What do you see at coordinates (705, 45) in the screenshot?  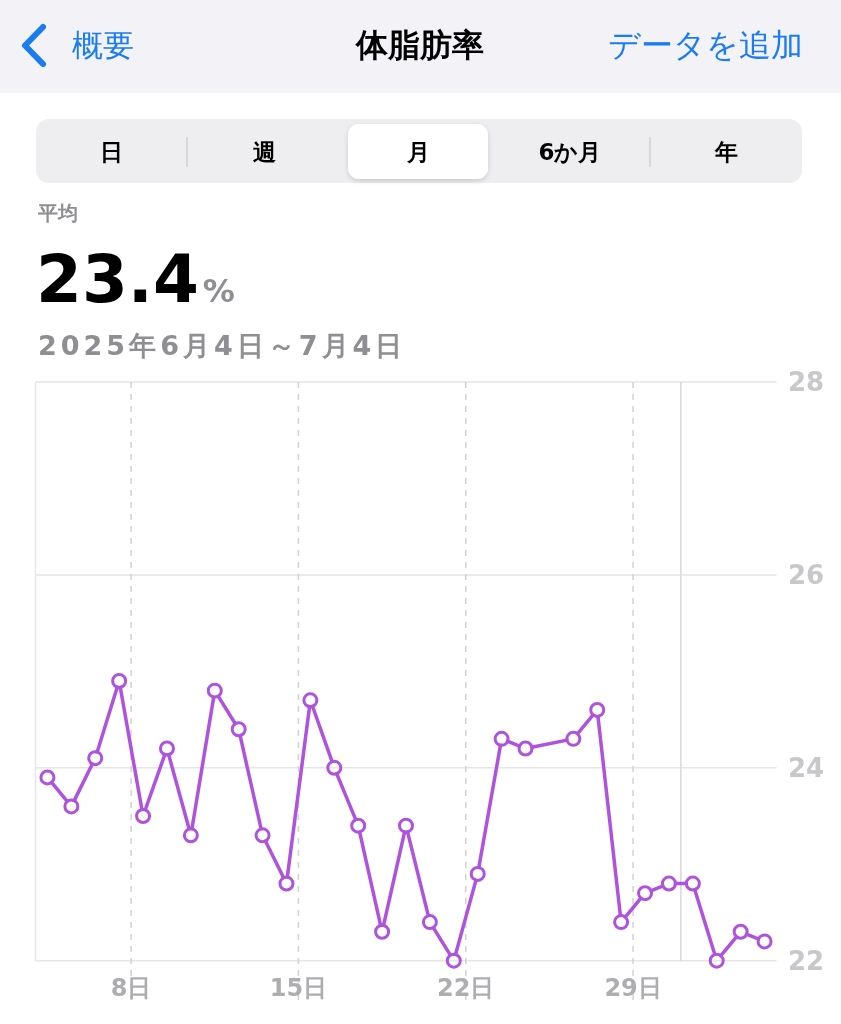 I see `text: データを追加` at bounding box center [705, 45].